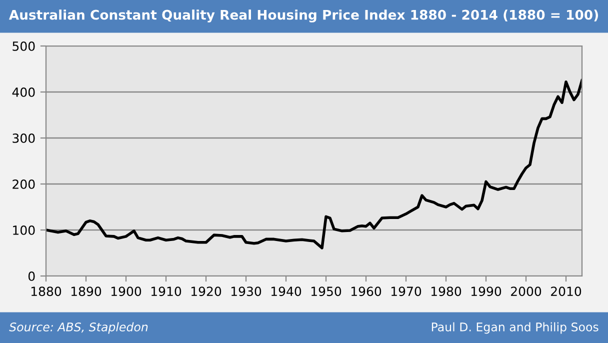 The height and width of the screenshot is (343, 608). Describe the element at coordinates (303, 16) in the screenshot. I see `chart-title: Australian Constant Quality Real Housing Price Index 1880 - 2014 (1880 = 100)` at that location.